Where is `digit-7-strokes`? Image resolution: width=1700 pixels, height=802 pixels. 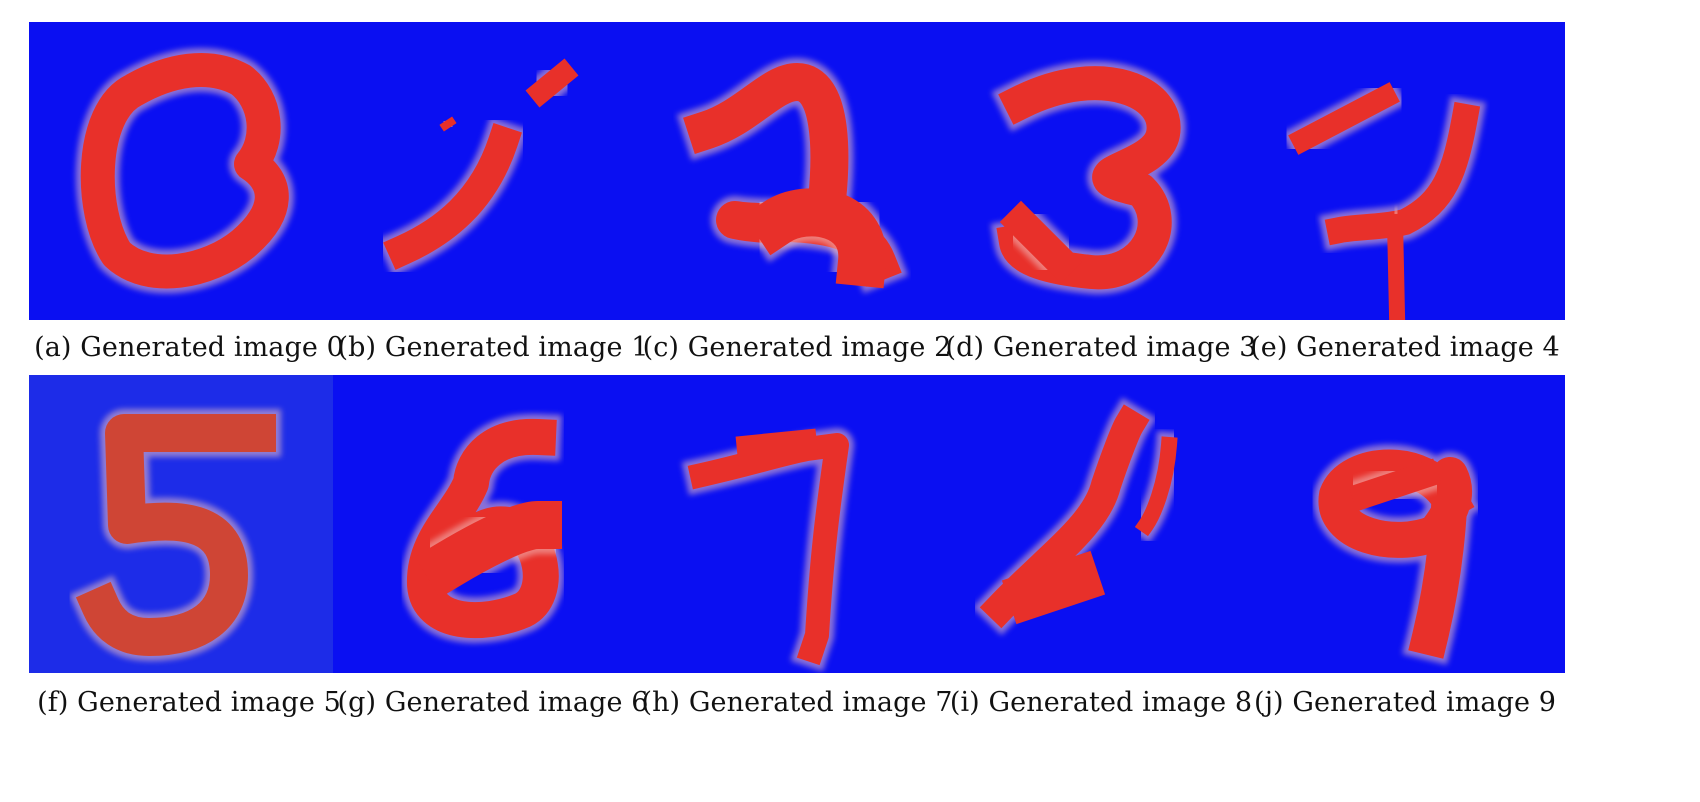 digit-7-strokes is located at coordinates (767, 547).